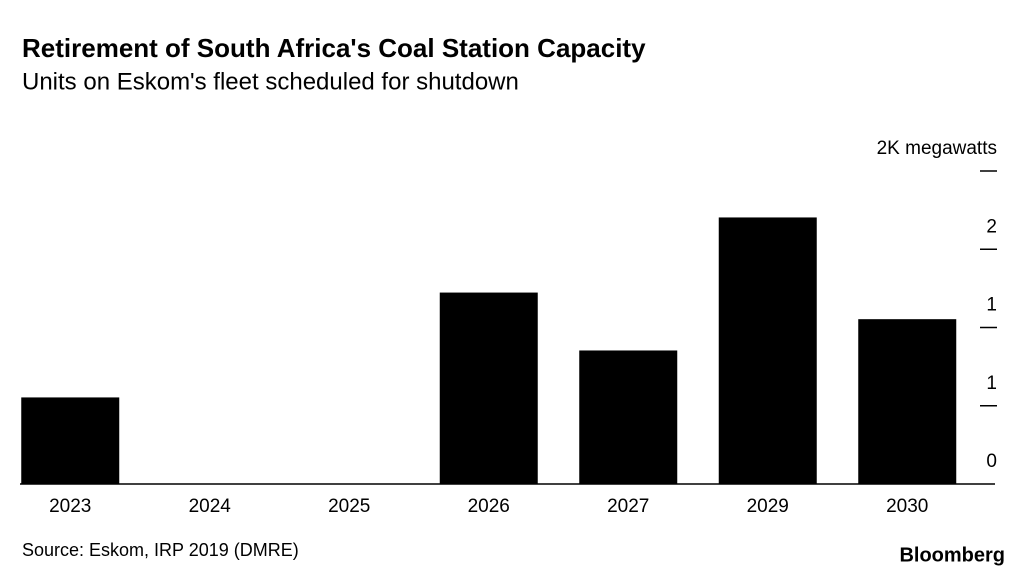  I want to click on y-tick-label: 0, so click(991, 461).